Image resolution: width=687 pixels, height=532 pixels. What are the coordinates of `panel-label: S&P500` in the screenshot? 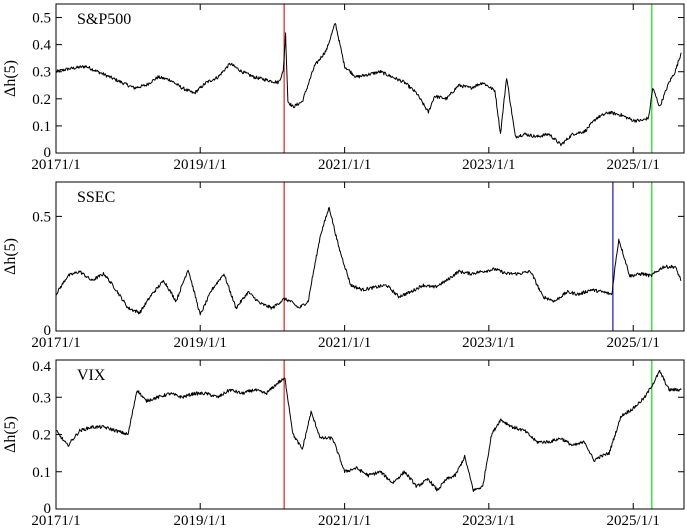 It's located at (104, 19).